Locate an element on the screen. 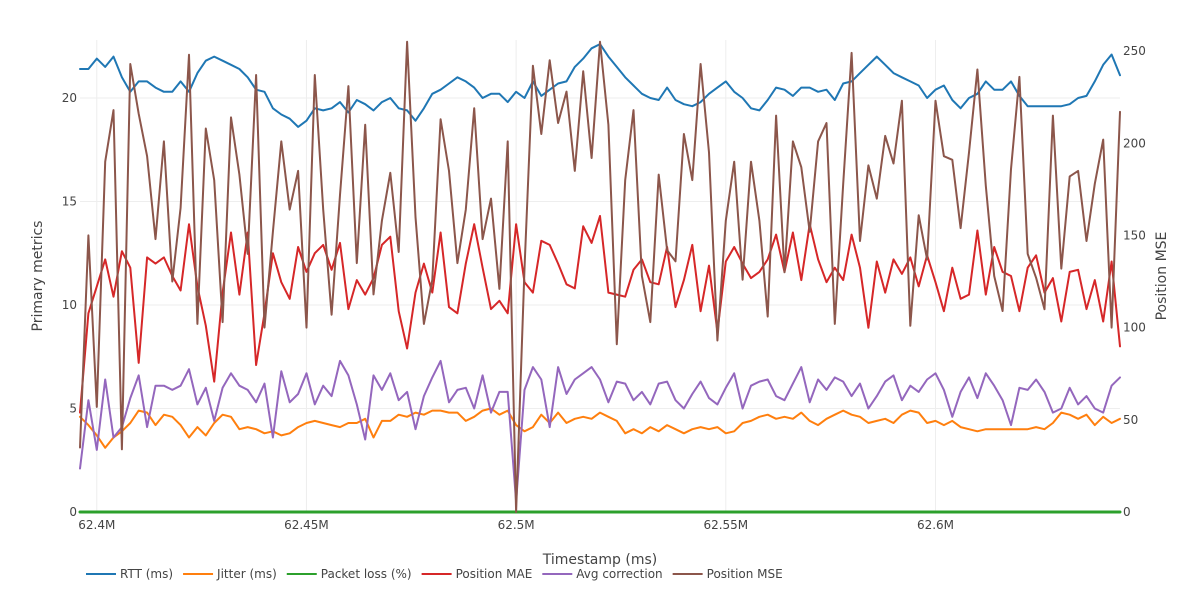 The height and width of the screenshot is (600, 1200). x-tick-label: 62.5M is located at coordinates (516, 525).